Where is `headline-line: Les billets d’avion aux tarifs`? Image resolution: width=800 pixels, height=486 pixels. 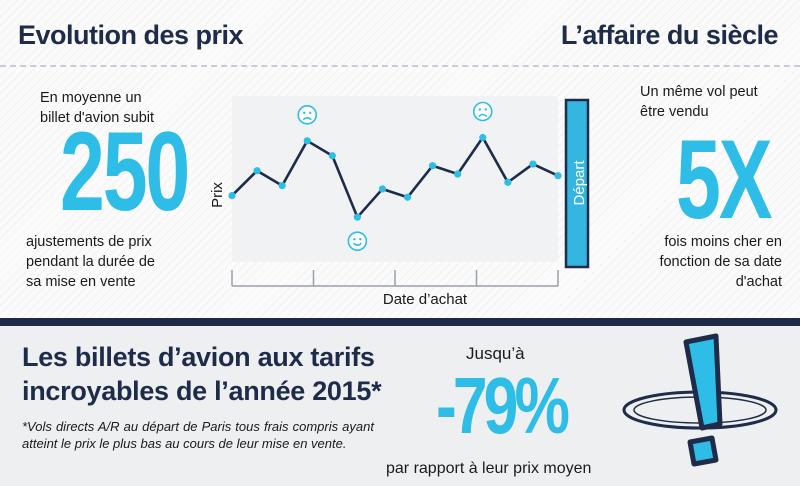 headline-line: Les billets d’avion aux tarifs is located at coordinates (198, 357).